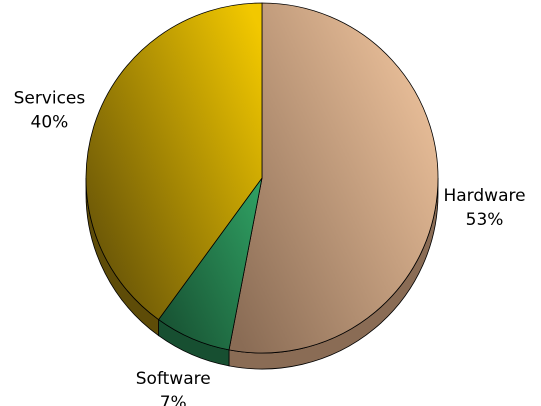 Image resolution: width=541 pixels, height=406 pixels. Describe the element at coordinates (50, 98) in the screenshot. I see `slice-name-label: Services` at that location.